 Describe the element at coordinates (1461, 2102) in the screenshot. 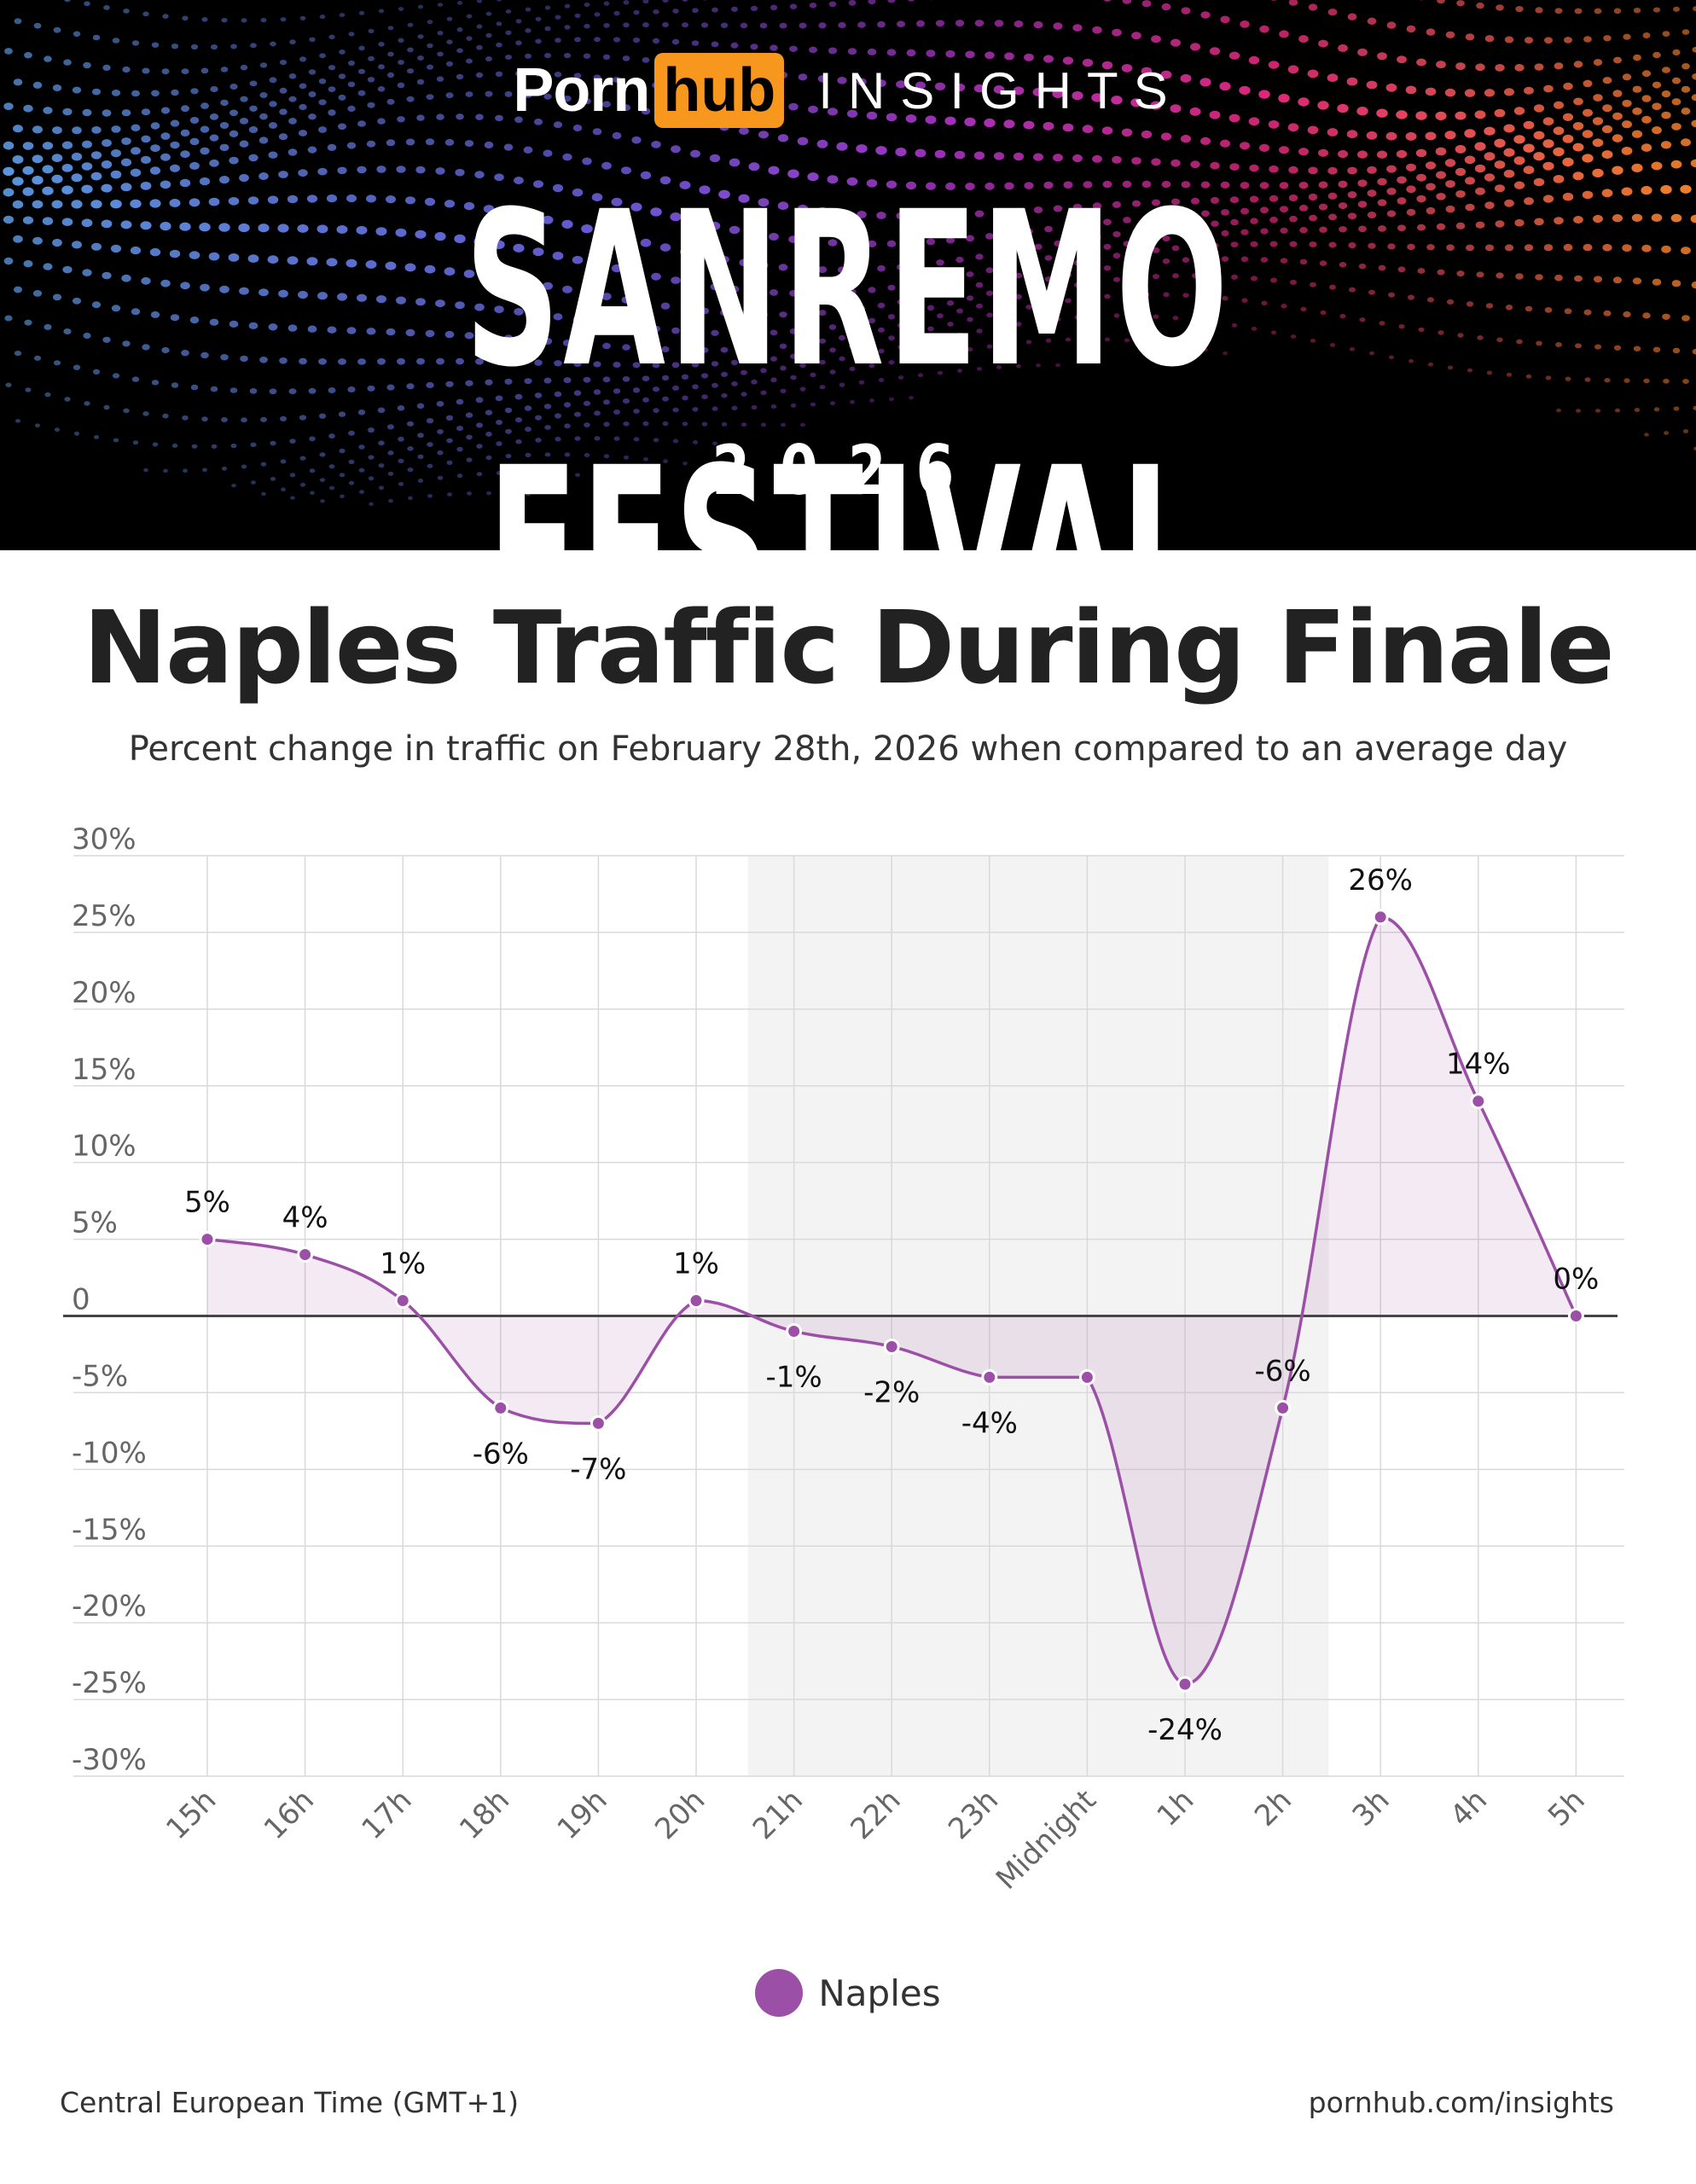

I see `footer-url: pornhub.com/insights` at that location.